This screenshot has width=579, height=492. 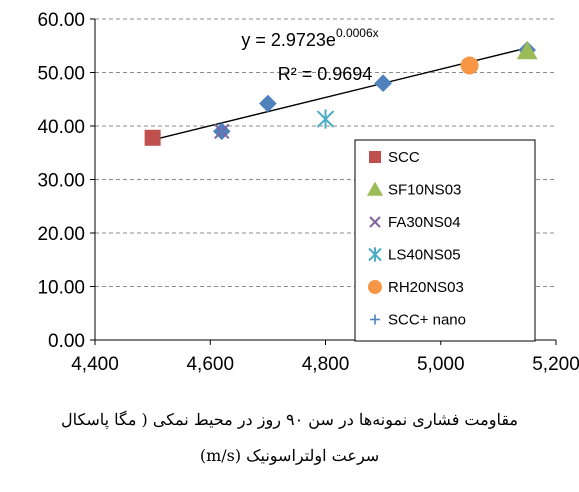 I want to click on legend-box, so click(x=445, y=240).